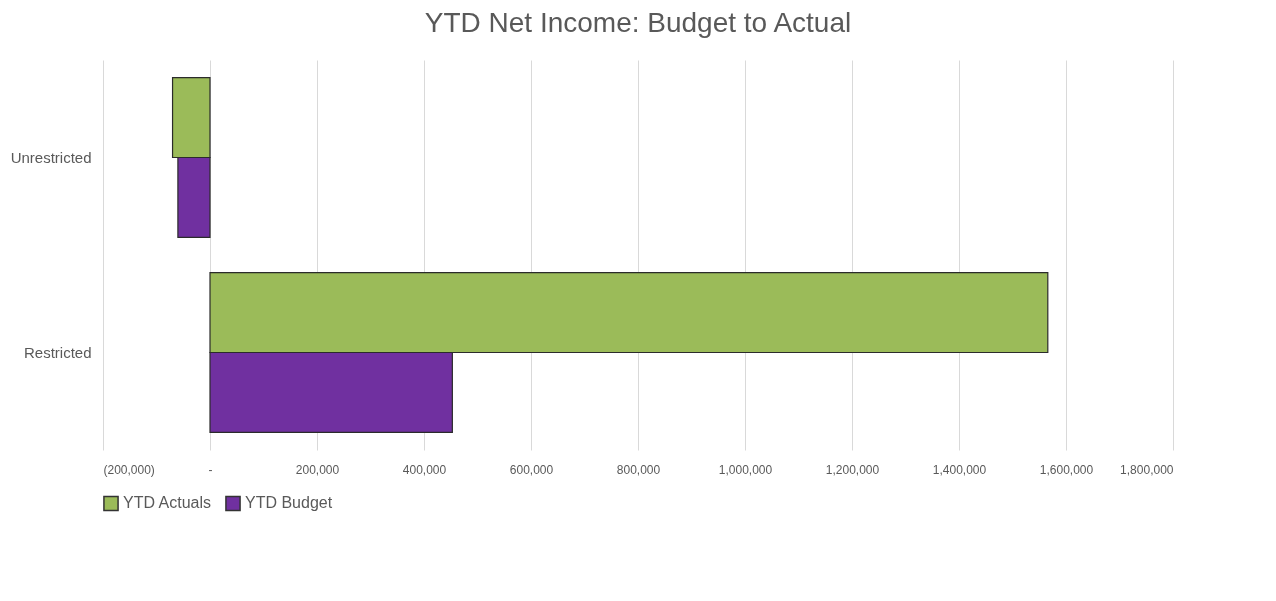  Describe the element at coordinates (852, 469) in the screenshot. I see `x-tick-label: 1,200,000` at that location.